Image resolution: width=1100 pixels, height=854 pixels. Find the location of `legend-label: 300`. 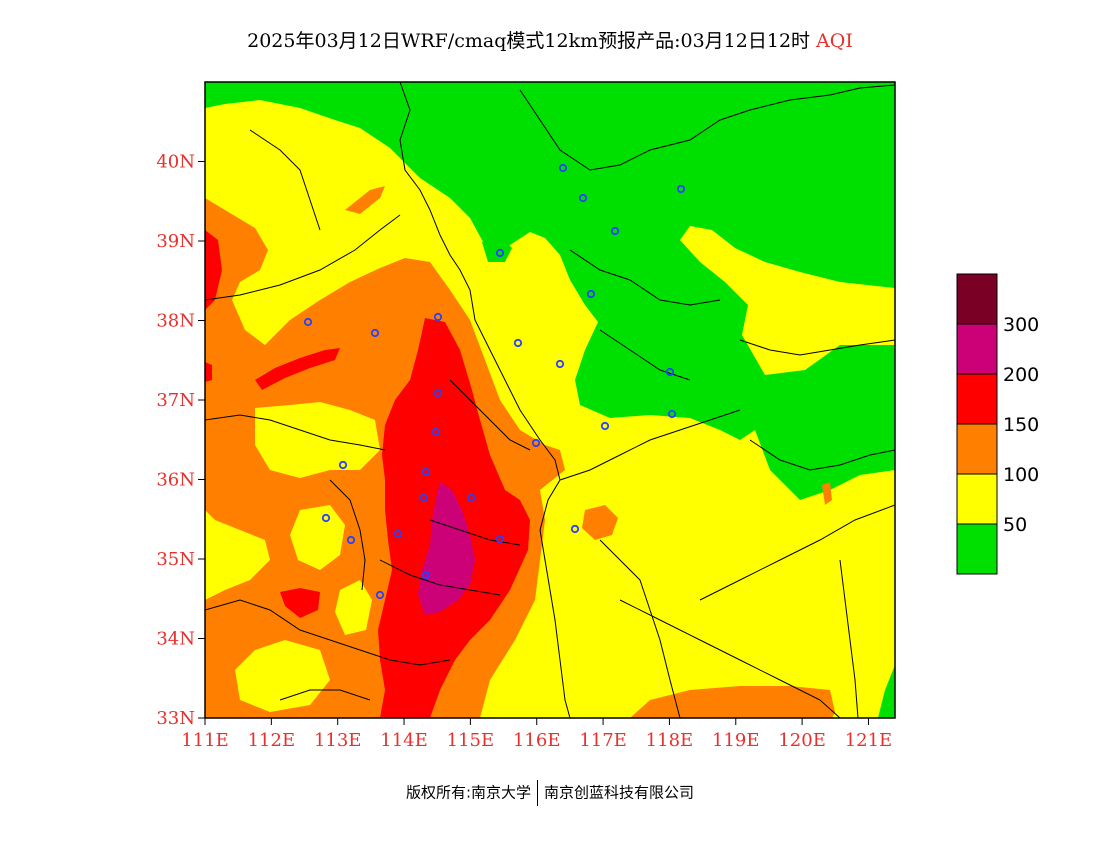

legend-label: 300 is located at coordinates (1021, 325).